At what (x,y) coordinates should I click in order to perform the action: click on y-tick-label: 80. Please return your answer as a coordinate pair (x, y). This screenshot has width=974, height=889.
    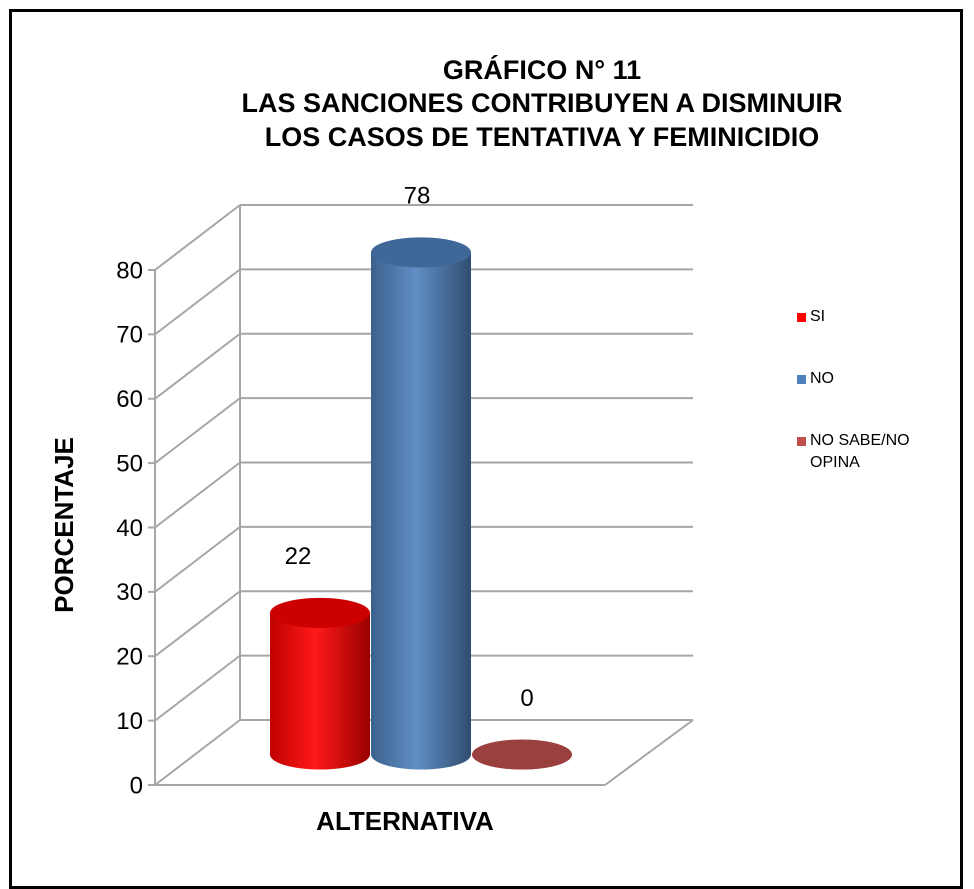
    Looking at the image, I should click on (129, 270).